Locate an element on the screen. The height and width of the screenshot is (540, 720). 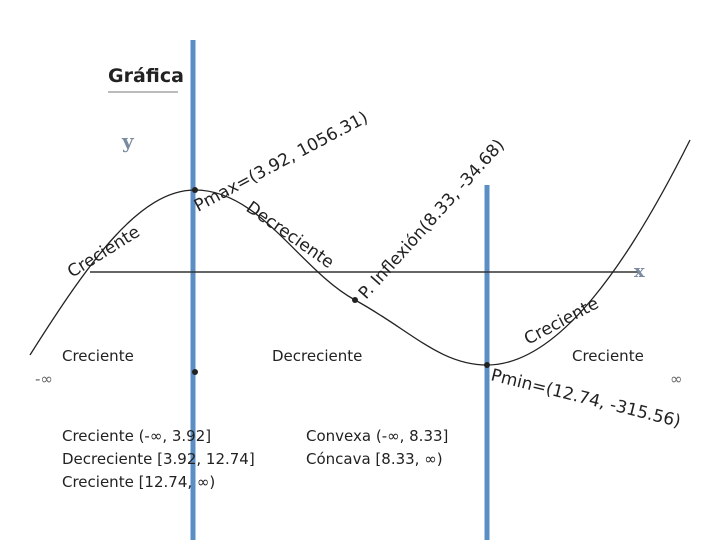
y-label: y is located at coordinates (128, 141).